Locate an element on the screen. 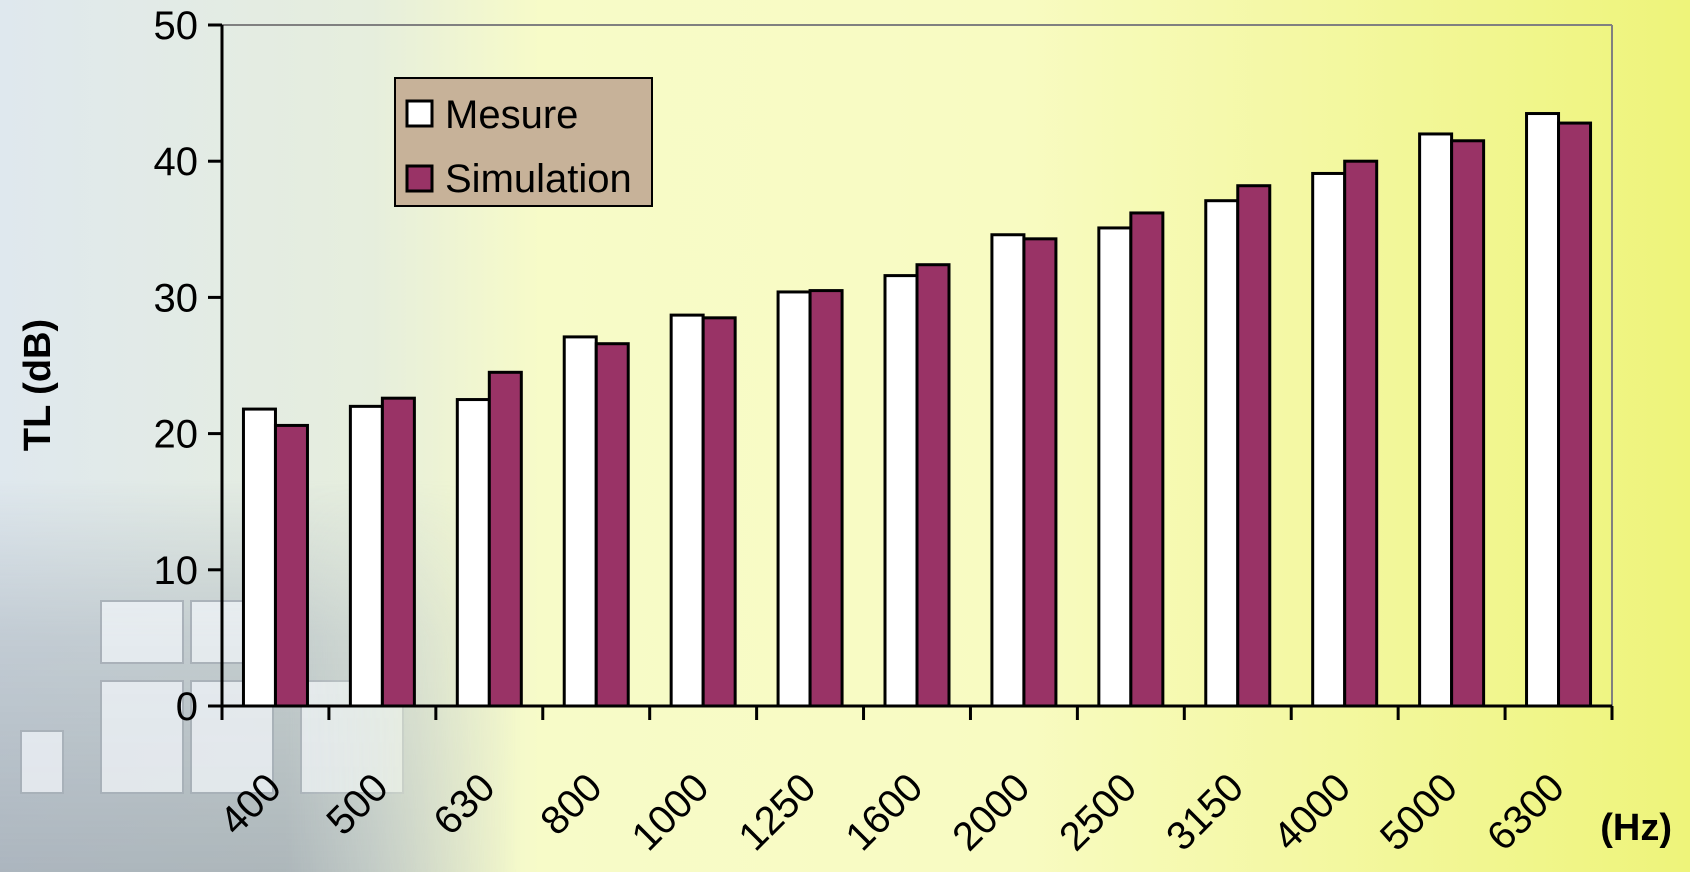  y-tick-label: 10 is located at coordinates (176, 571).